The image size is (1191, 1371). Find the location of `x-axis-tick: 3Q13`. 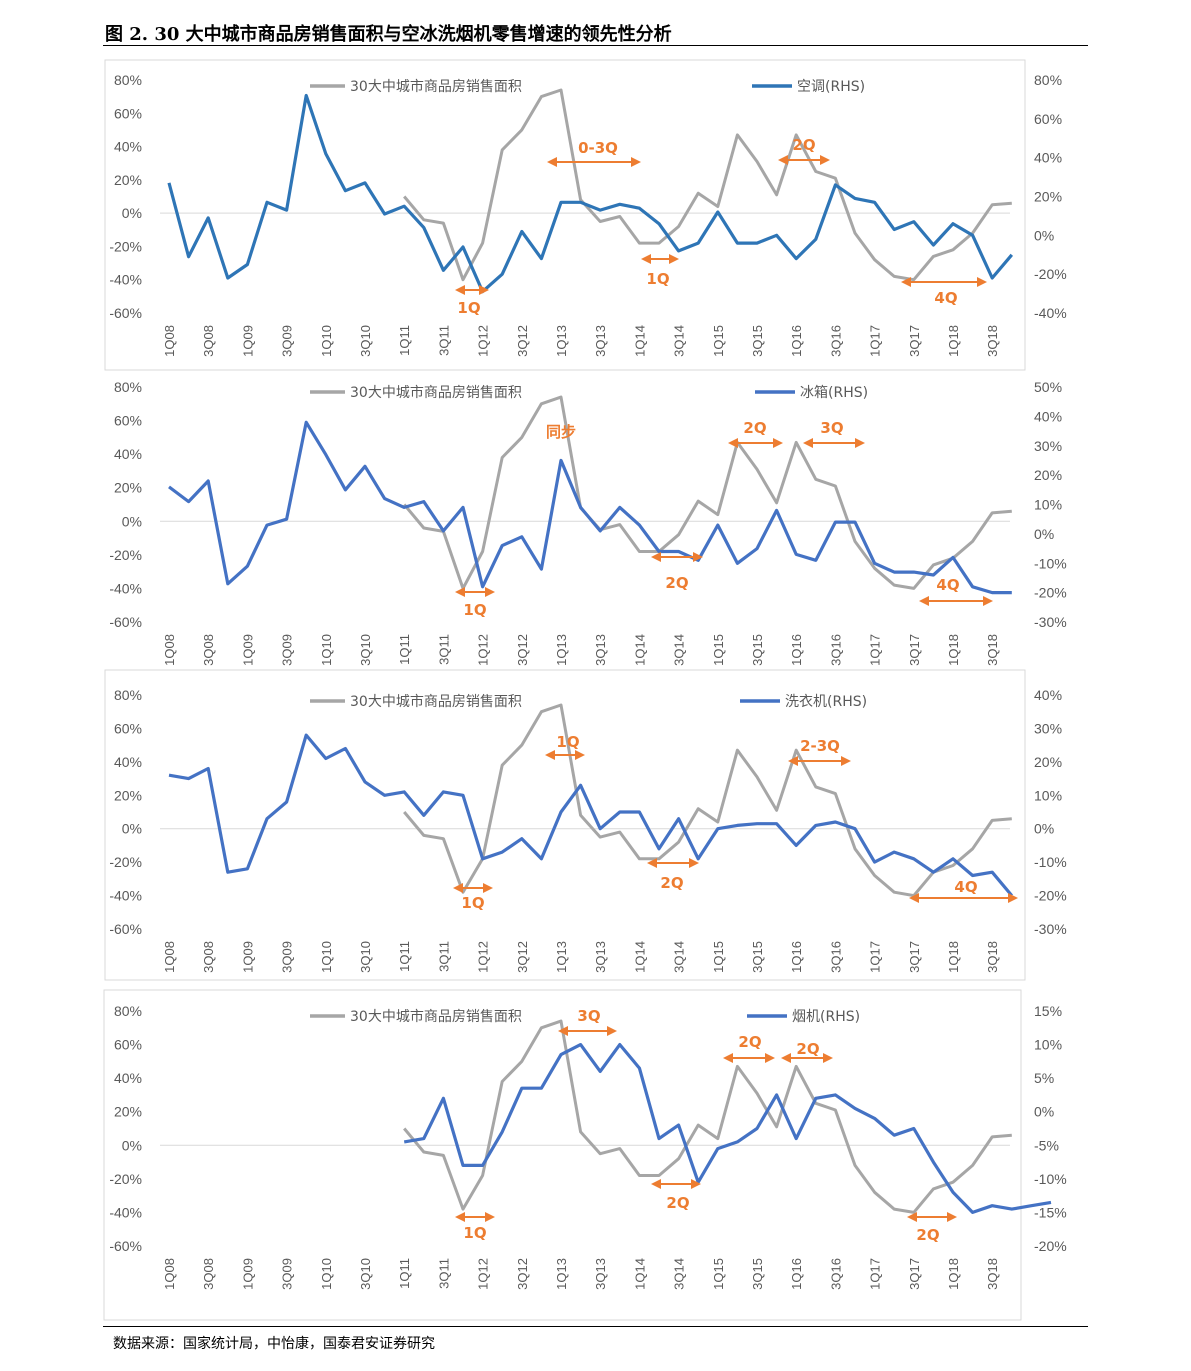

x-axis-tick: 3Q13 is located at coordinates (600, 1274).